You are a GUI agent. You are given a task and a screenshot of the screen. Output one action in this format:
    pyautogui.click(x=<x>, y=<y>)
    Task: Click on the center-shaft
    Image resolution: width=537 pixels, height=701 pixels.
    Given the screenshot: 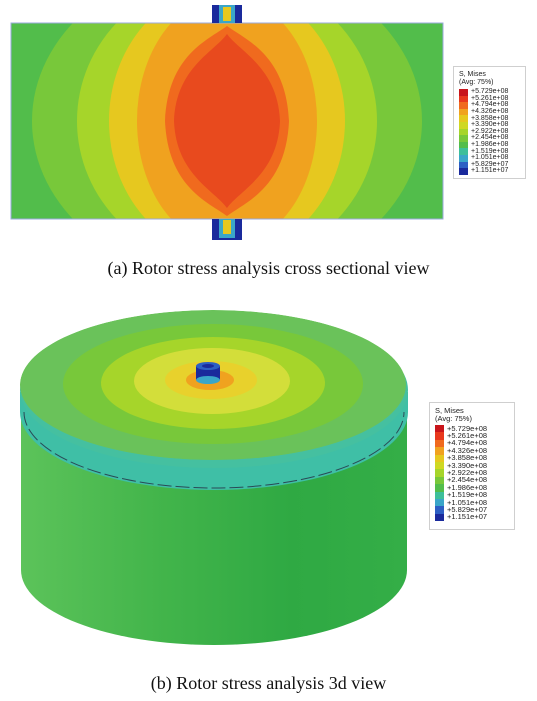 What is the action you would take?
    pyautogui.click(x=208, y=373)
    